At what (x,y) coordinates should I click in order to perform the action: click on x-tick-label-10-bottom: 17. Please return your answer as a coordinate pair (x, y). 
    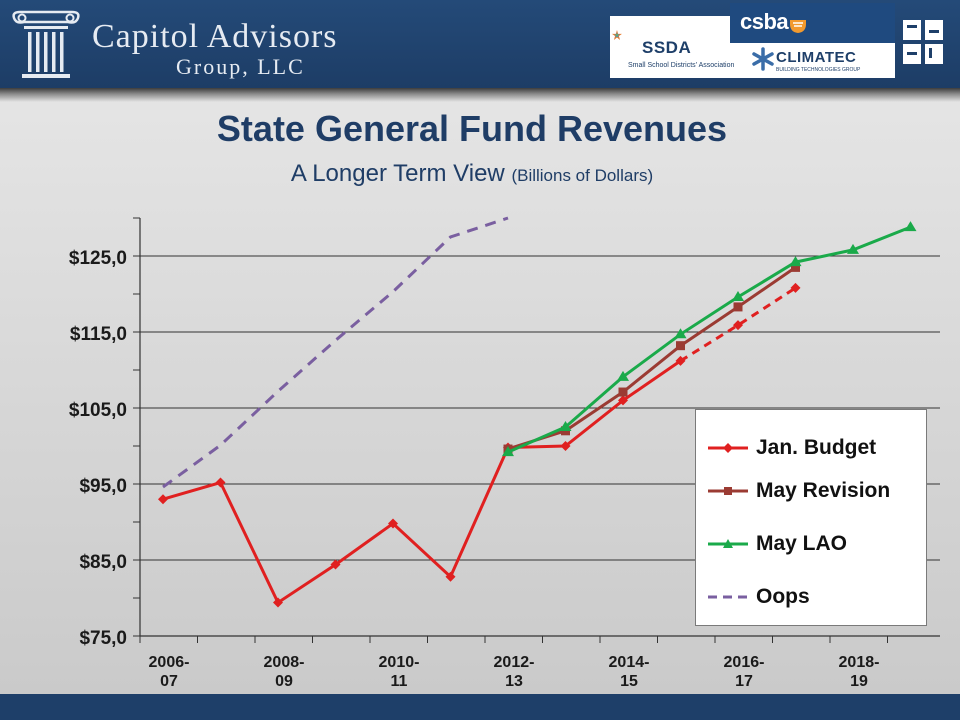
    Looking at the image, I should click on (744, 681).